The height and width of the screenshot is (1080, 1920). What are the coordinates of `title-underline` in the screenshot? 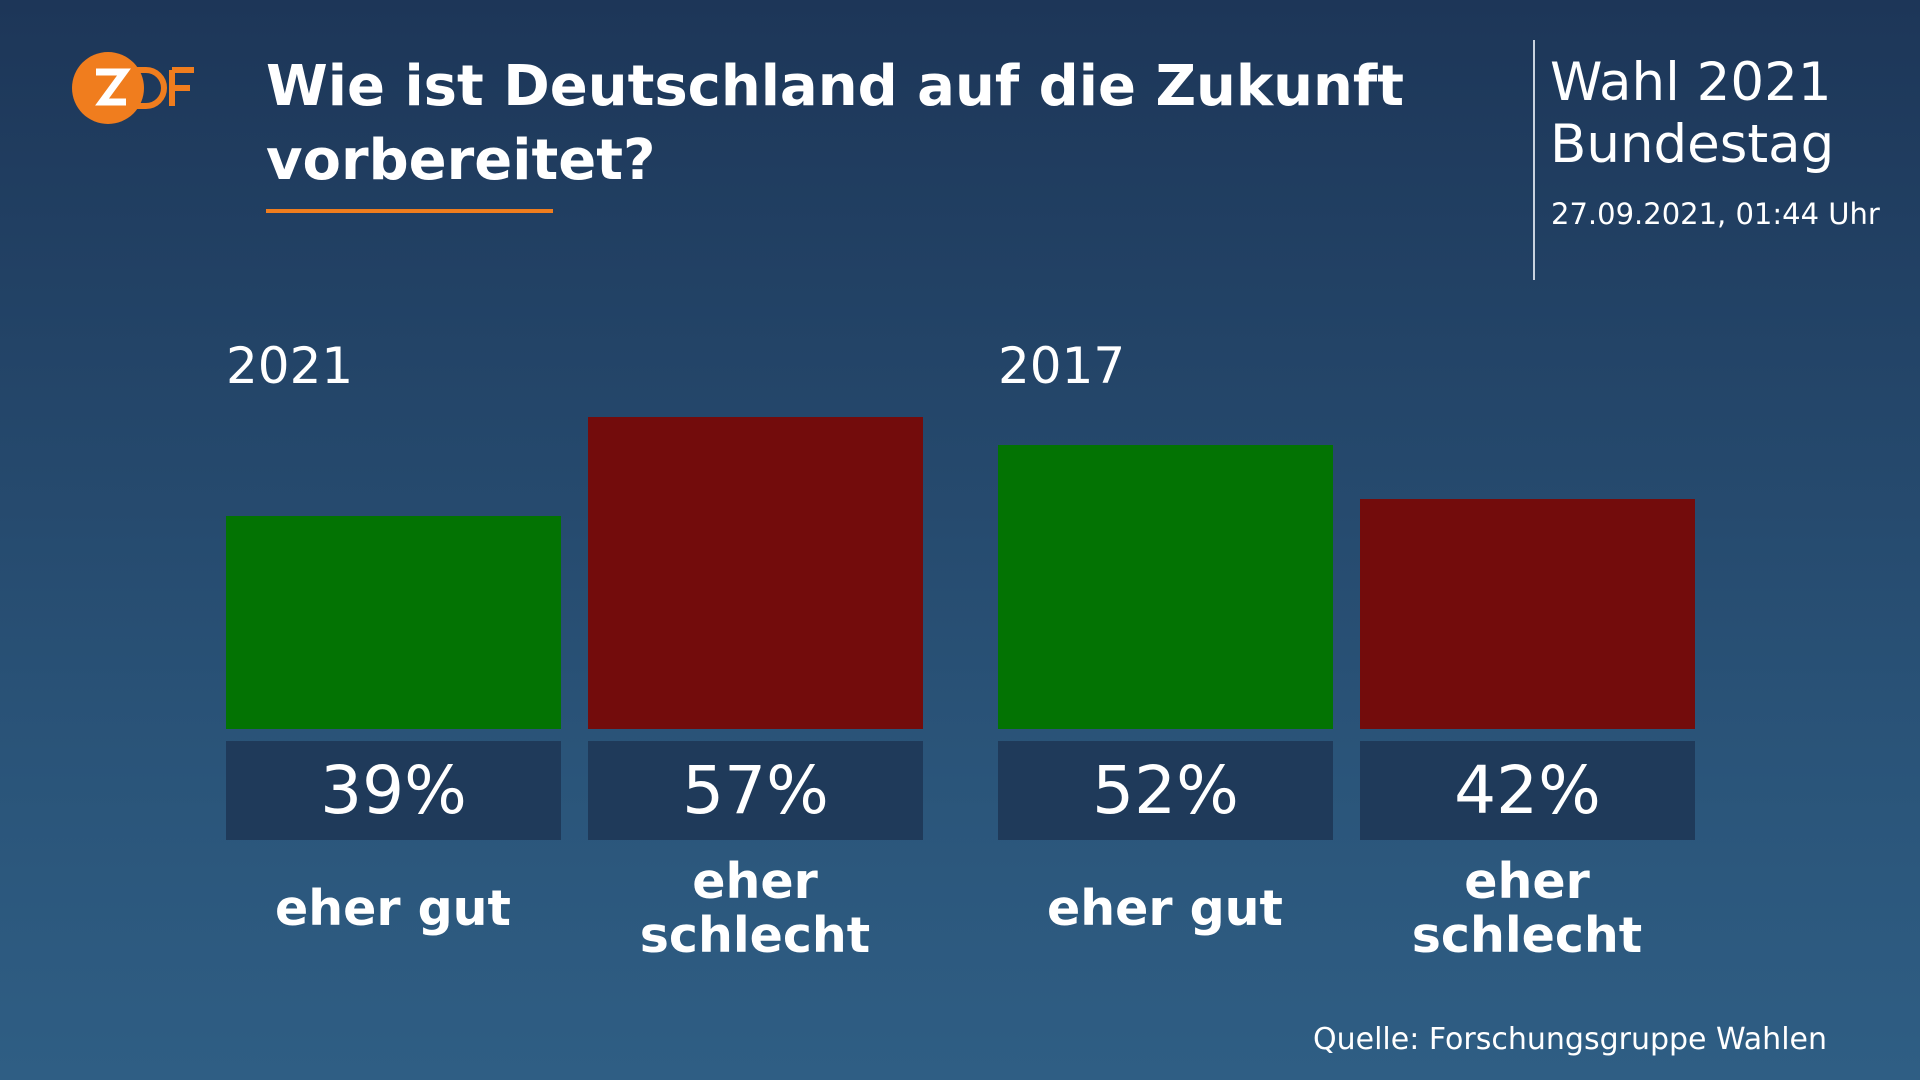 It's located at (409, 211).